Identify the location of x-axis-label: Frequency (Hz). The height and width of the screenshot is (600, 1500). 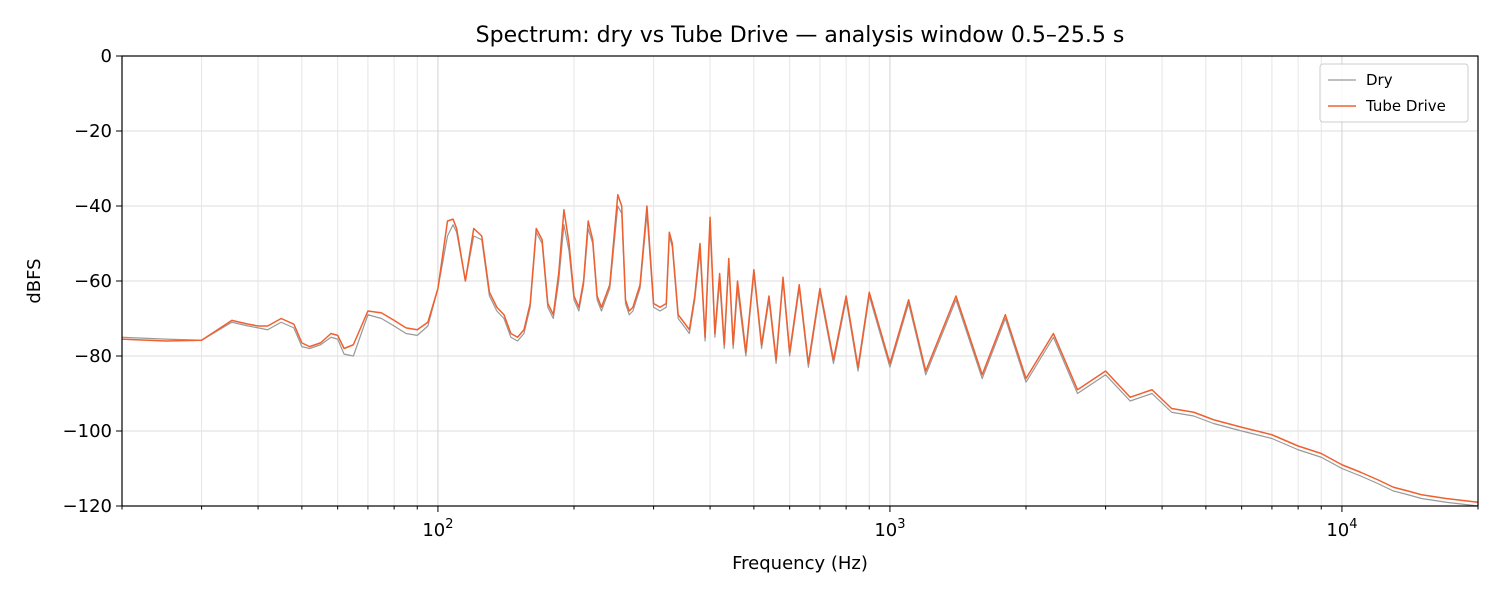
(800, 563).